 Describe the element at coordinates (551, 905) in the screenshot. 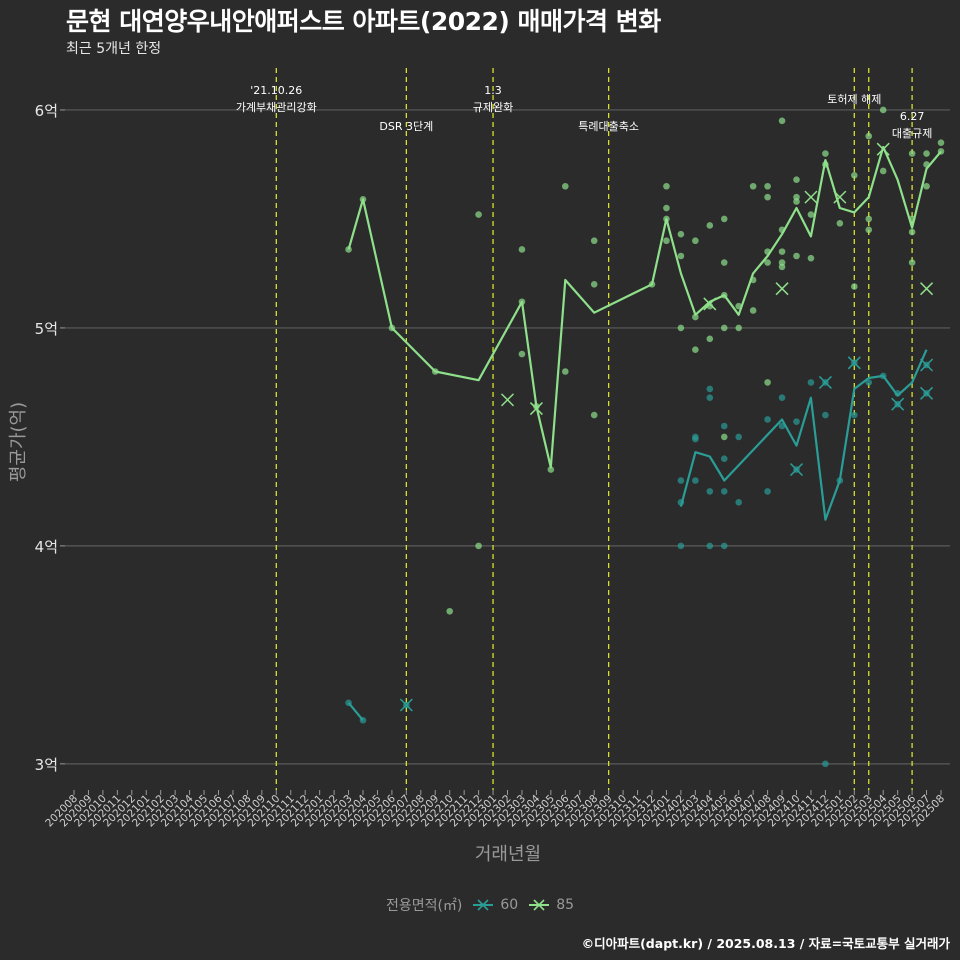

I see `legend-item-85: 85` at that location.